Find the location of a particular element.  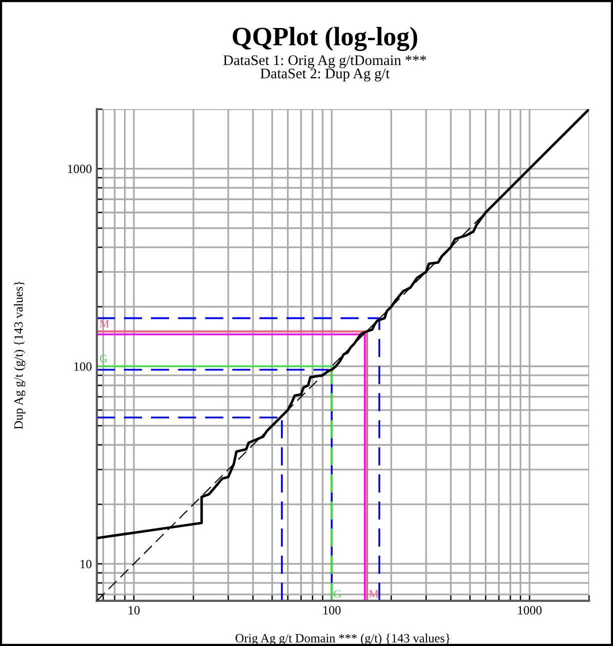

y-tick-label: 10 is located at coordinates (86, 564).